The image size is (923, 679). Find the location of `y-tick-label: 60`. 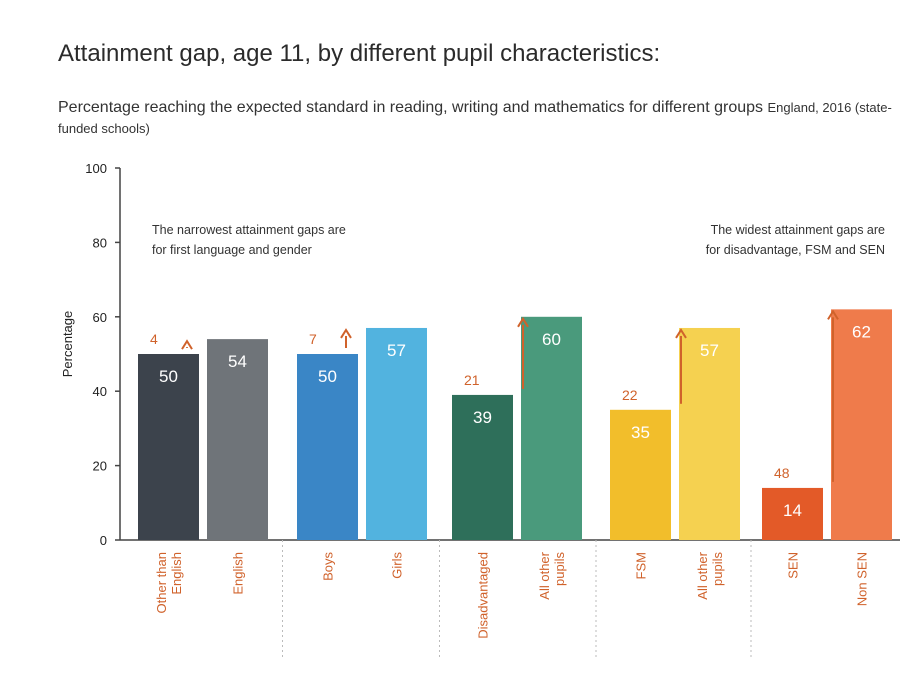

y-tick-label: 60 is located at coordinates (100, 317).